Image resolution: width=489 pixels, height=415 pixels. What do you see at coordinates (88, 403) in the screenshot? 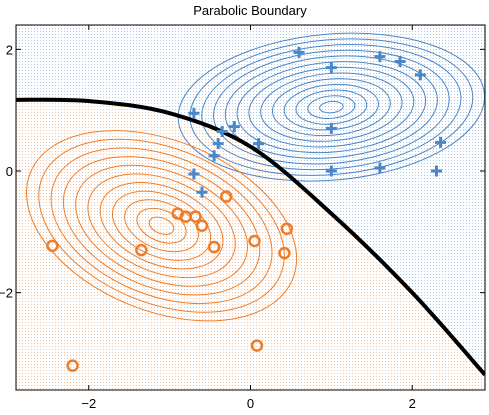
I see `x-tick-label: −2` at bounding box center [88, 403].